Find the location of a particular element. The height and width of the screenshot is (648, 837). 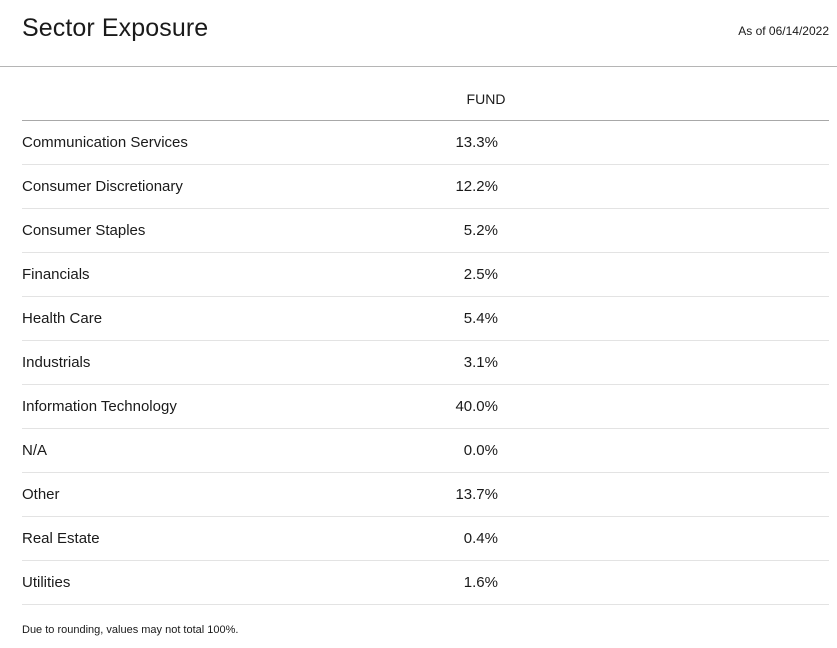

table-row: Real Estate 0.4% is located at coordinates (425, 539).